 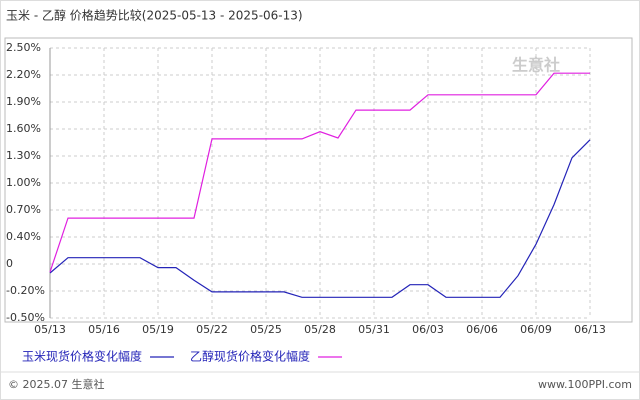 What do you see at coordinates (158, 329) in the screenshot?
I see `x-tick-label: 05/19` at bounding box center [158, 329].